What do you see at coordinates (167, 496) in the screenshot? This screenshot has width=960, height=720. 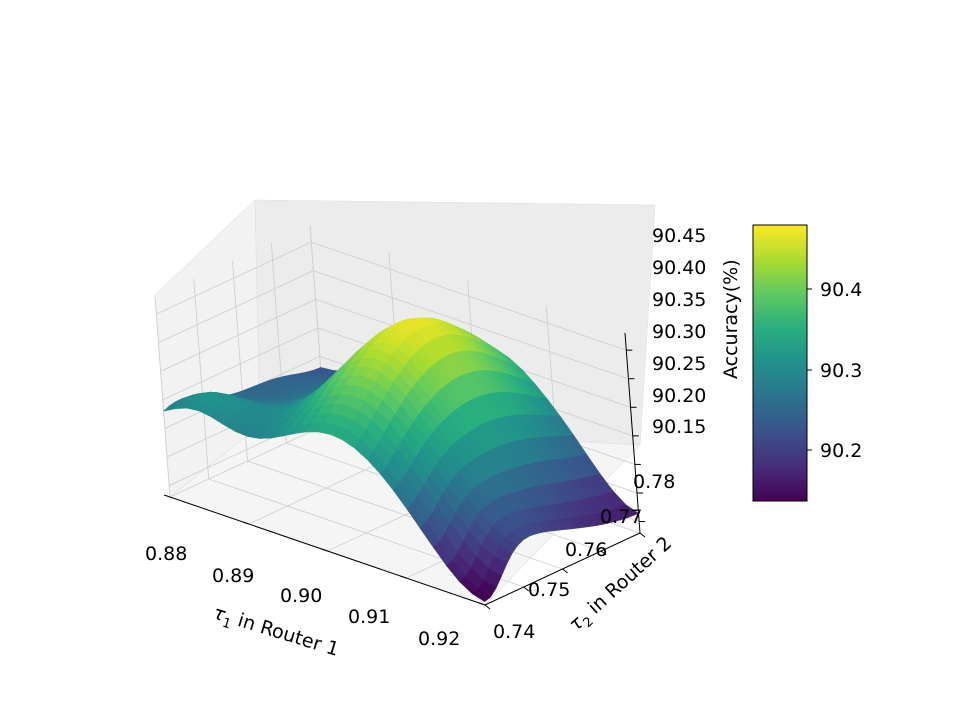 I see `x-tick-mark` at bounding box center [167, 496].